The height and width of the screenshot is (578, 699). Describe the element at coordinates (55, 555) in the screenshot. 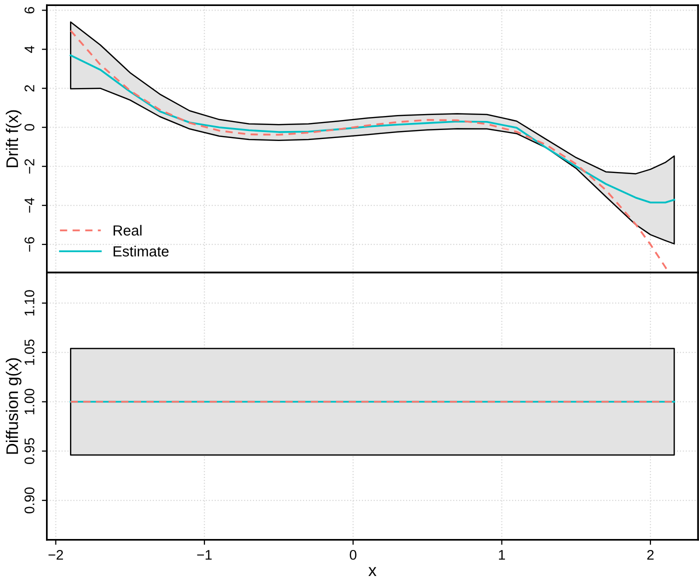

I see `x-tick-label: −2` at that location.